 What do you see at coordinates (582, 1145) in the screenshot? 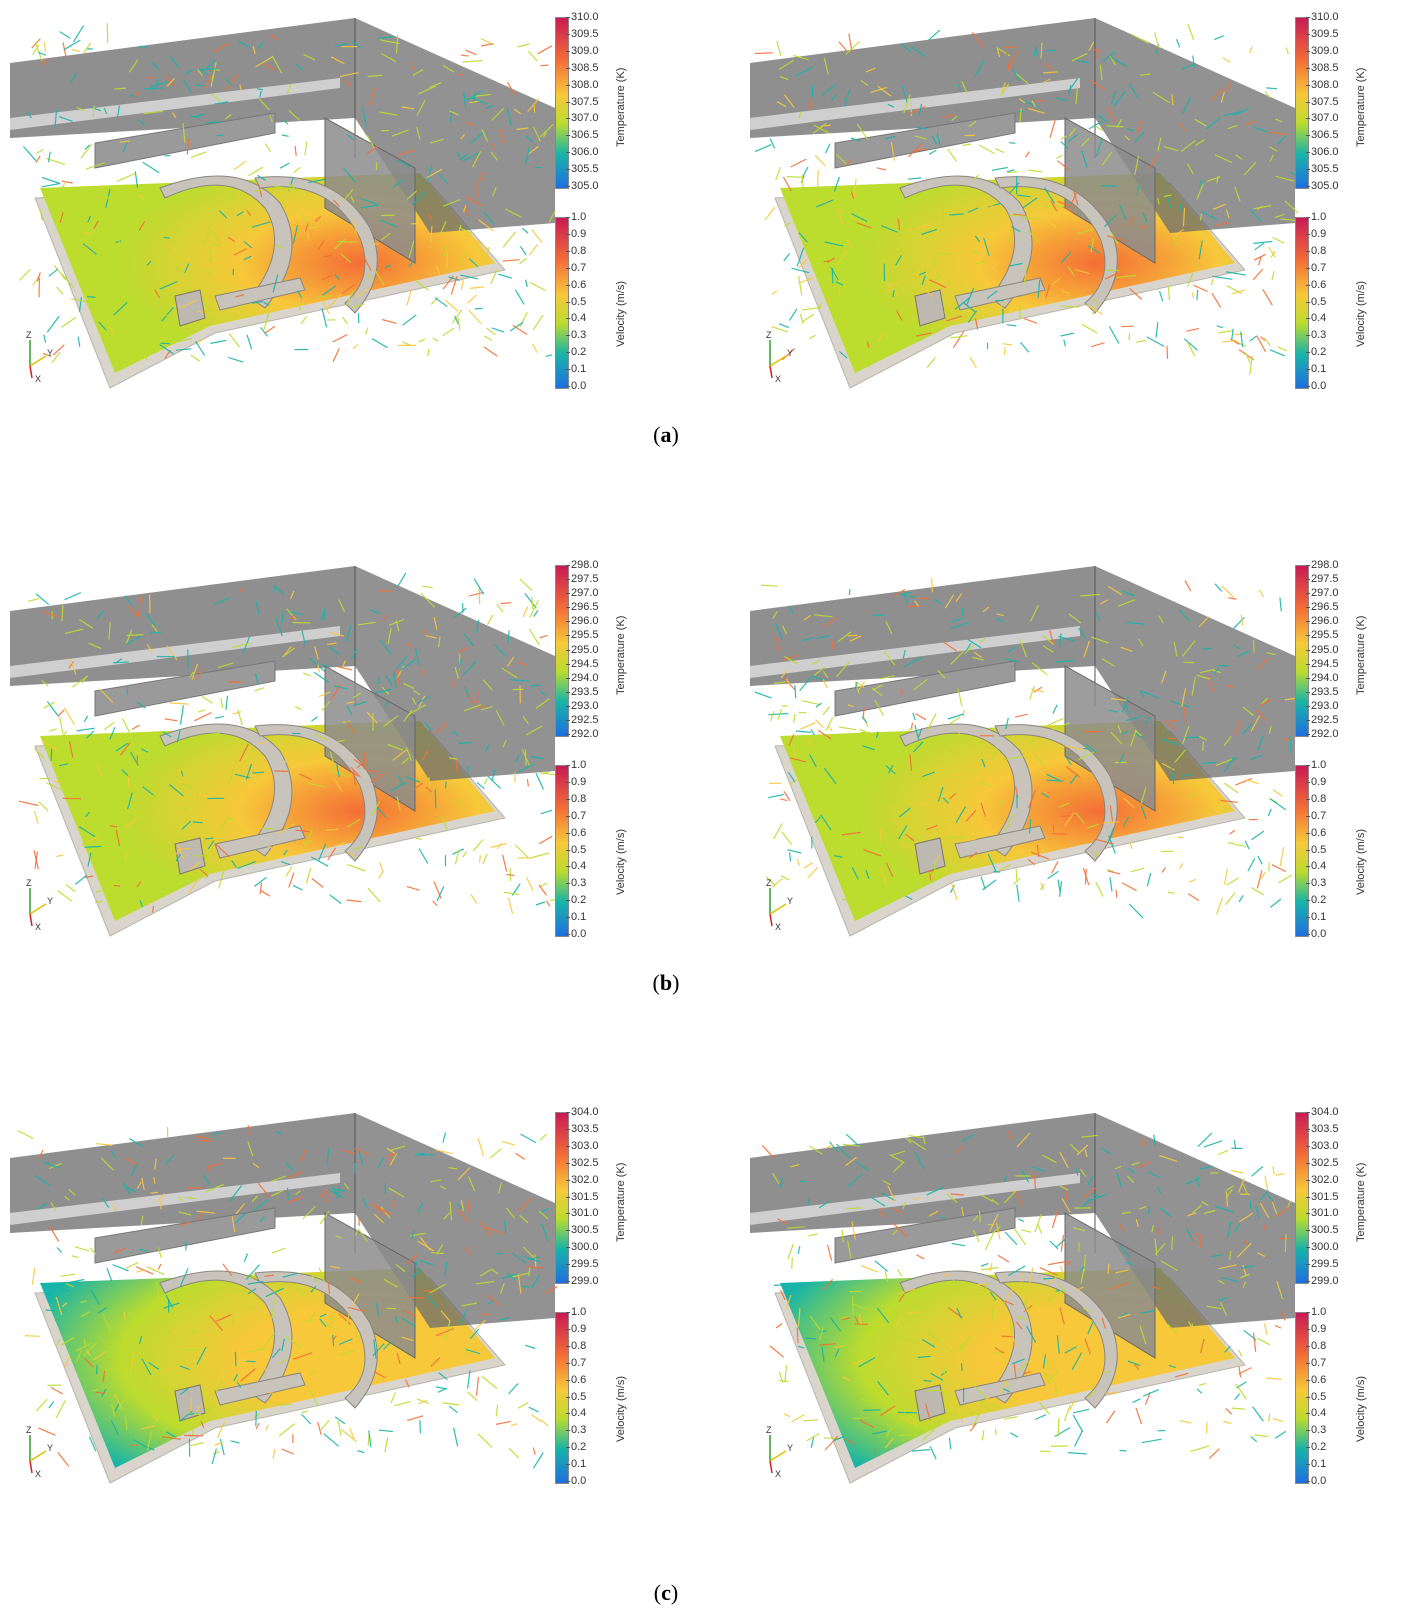
I see `temperature-tick-label: 303.0` at bounding box center [582, 1145].